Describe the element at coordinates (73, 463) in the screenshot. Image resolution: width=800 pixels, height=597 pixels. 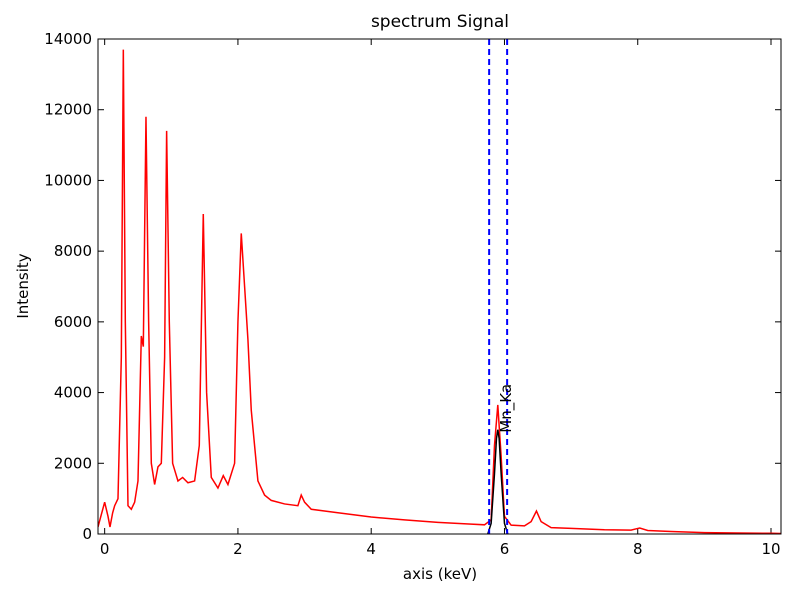
I see `y-tick-label: 2000` at that location.